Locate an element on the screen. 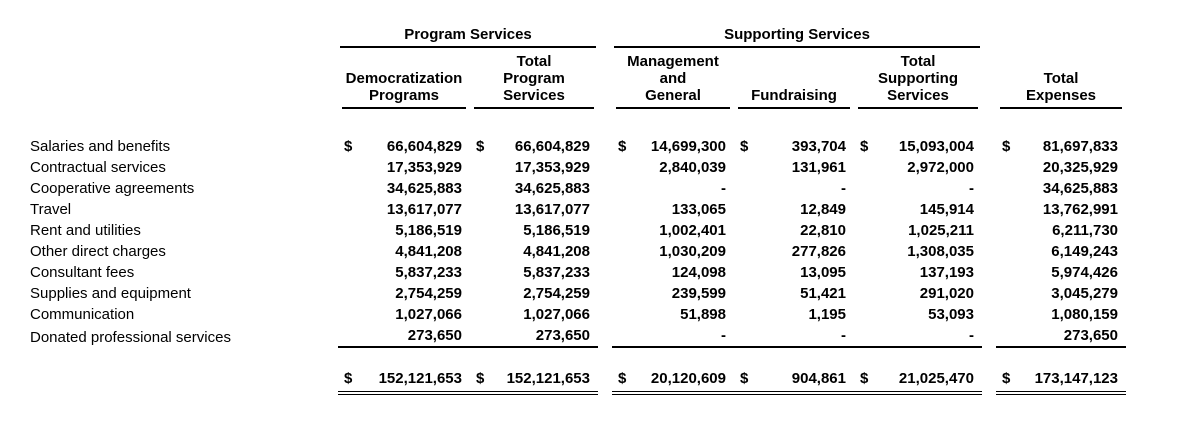 This screenshot has width=1200, height=433. col-header-management-and-general: Management and General is located at coordinates (673, 78).